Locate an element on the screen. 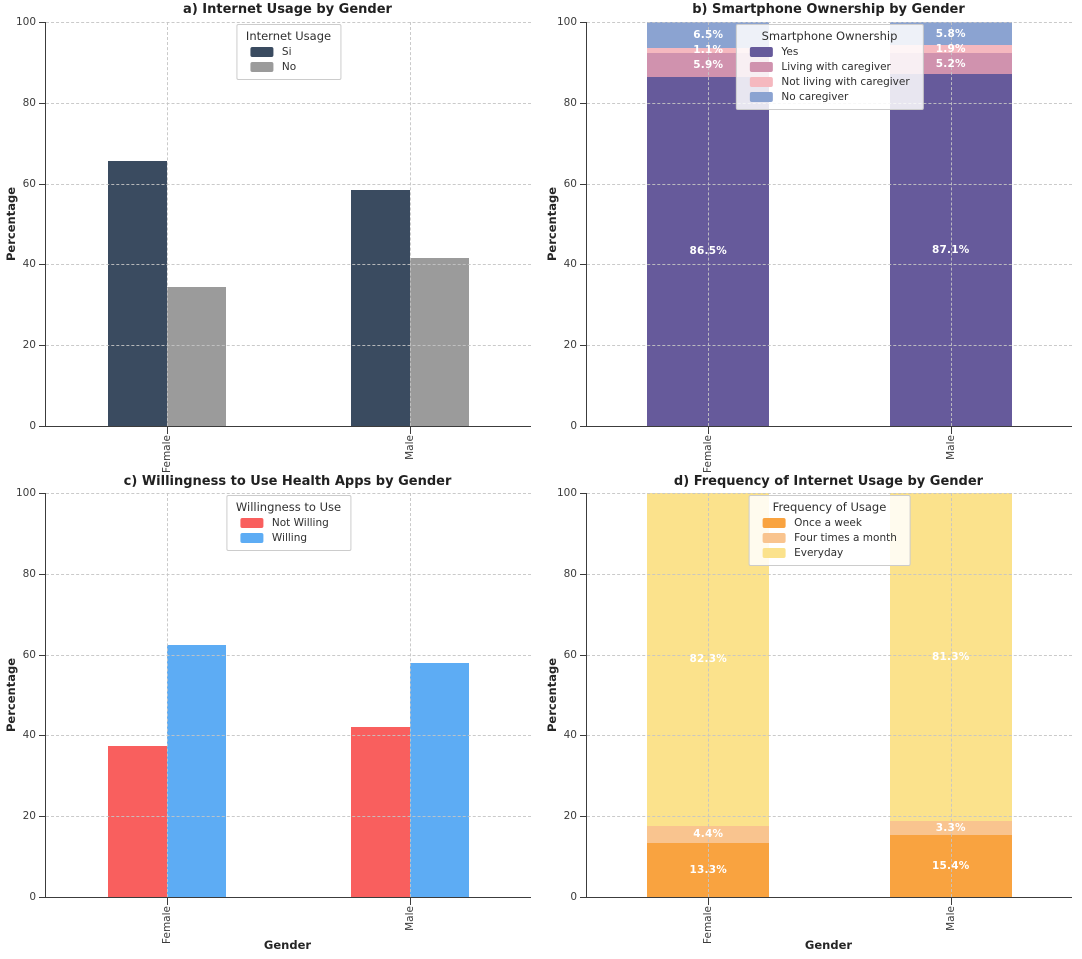 The height and width of the screenshot is (959, 1082). legend-label: Living with caregiver is located at coordinates (836, 67).